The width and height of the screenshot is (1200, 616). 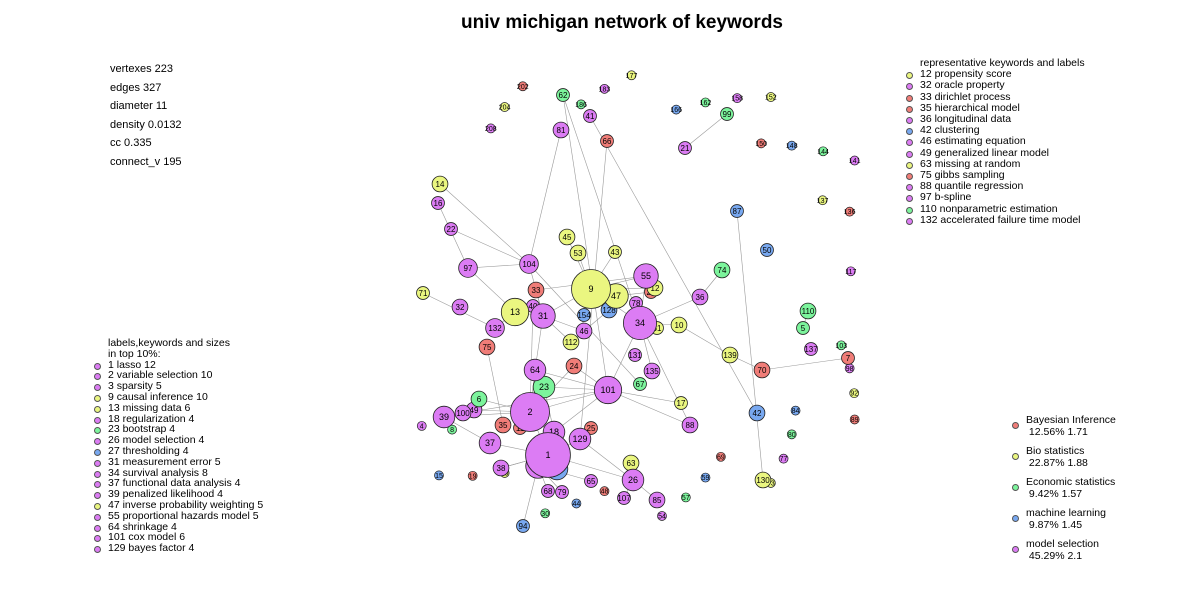 What do you see at coordinates (841, 345) in the screenshot?
I see `graph-node-small: 103` at bounding box center [841, 345].